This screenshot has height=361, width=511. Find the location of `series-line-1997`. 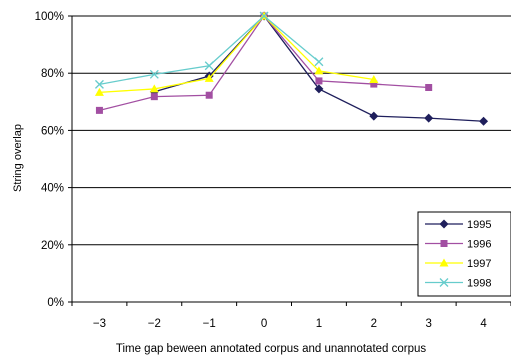

series-line-1997 is located at coordinates (236, 54).